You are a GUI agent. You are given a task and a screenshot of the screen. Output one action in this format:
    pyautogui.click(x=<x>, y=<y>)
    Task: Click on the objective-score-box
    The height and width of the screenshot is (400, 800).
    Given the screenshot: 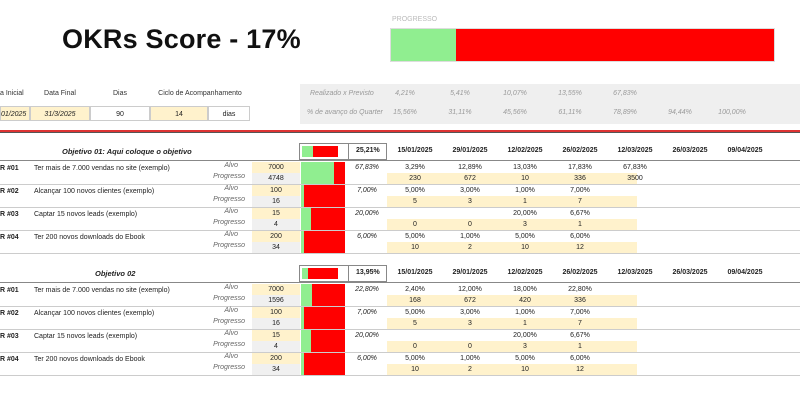 What is the action you would take?
    pyautogui.click(x=368, y=273)
    